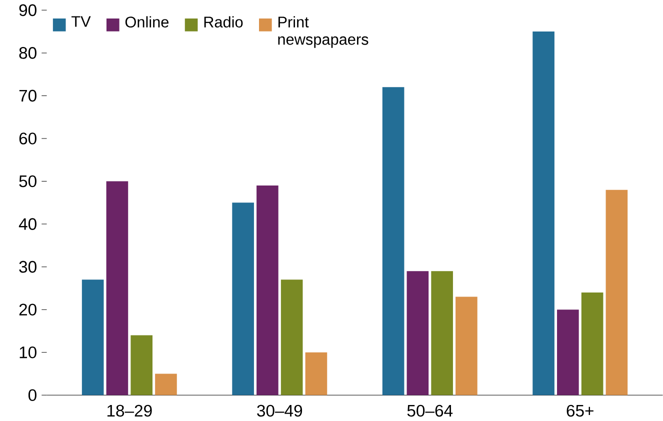 Image resolution: width=663 pixels, height=421 pixels. What do you see at coordinates (28, 352) in the screenshot?
I see `y-tick-label: 10` at bounding box center [28, 352].